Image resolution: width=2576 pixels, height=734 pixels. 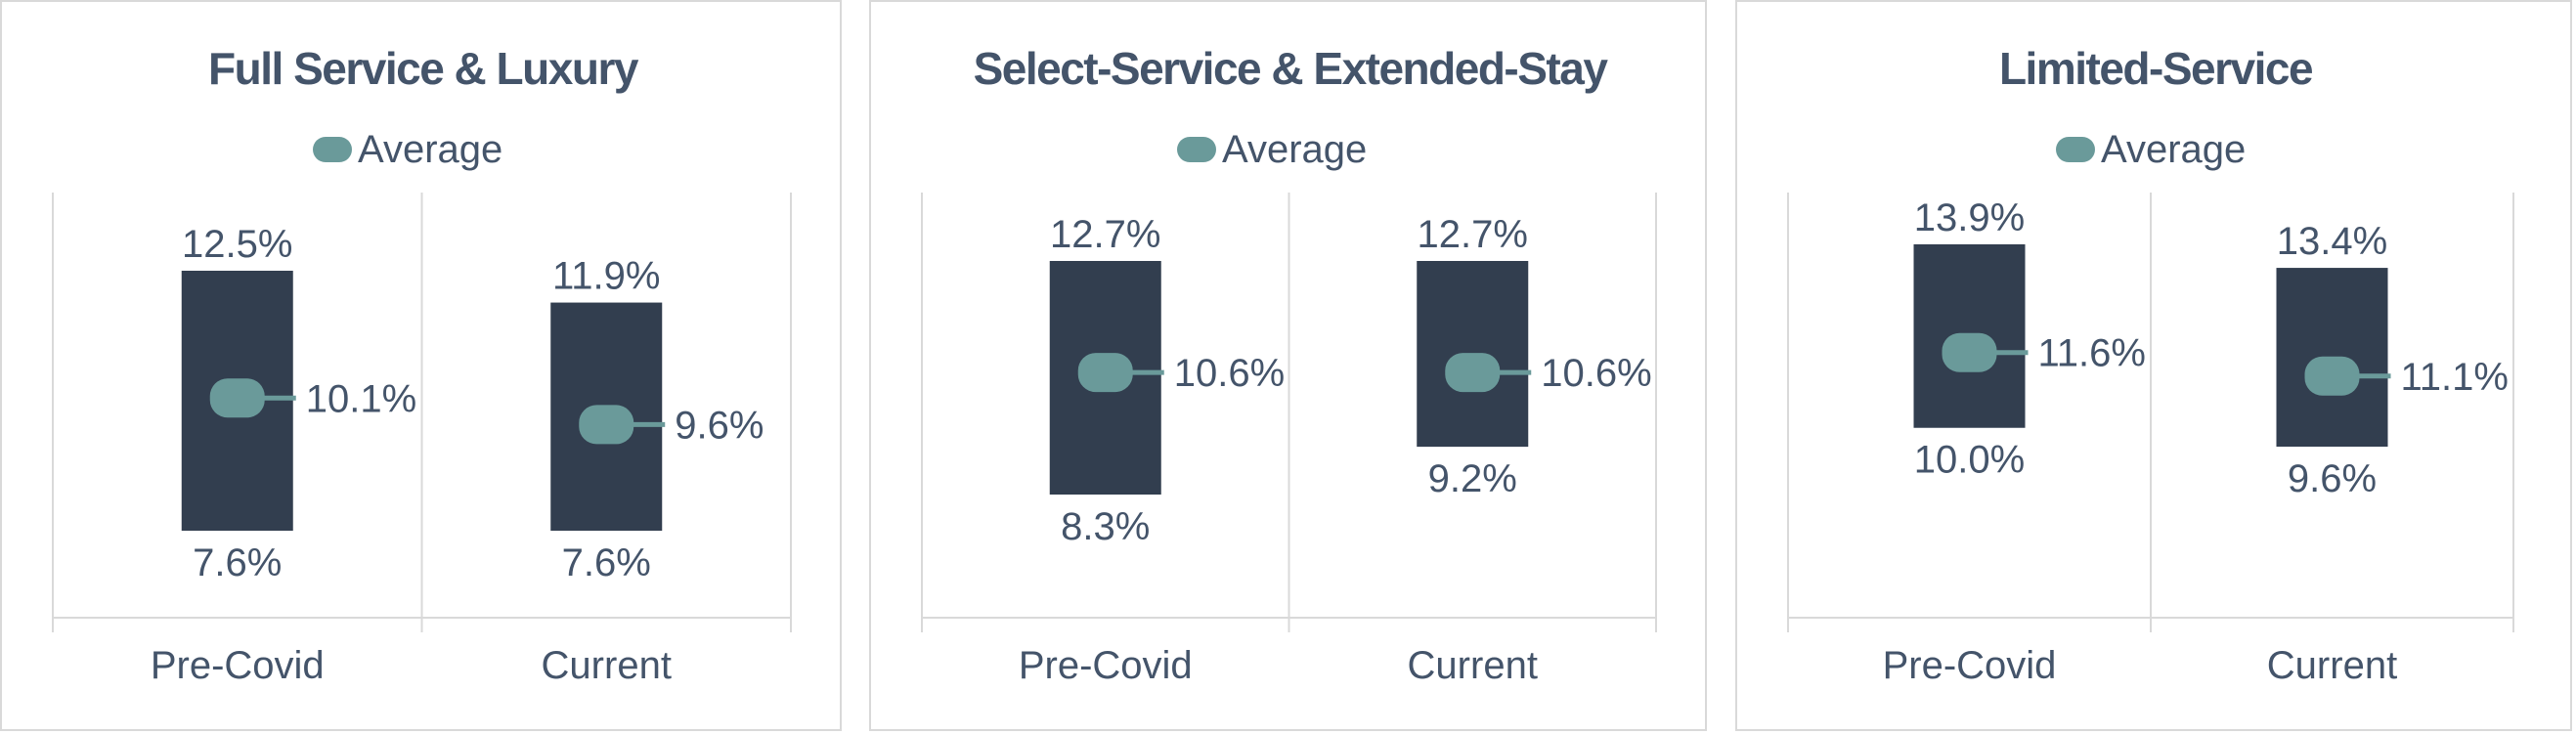 I want to click on data-label-average: 11.1%, so click(x=2455, y=377).